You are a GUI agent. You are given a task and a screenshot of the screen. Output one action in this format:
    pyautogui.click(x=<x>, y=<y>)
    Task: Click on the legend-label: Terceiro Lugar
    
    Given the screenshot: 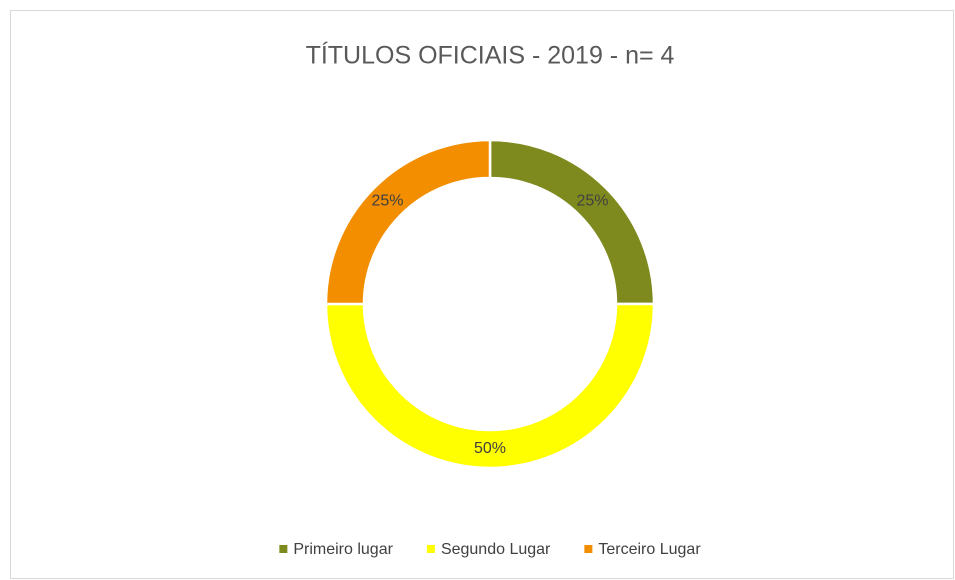 What is the action you would take?
    pyautogui.click(x=649, y=549)
    